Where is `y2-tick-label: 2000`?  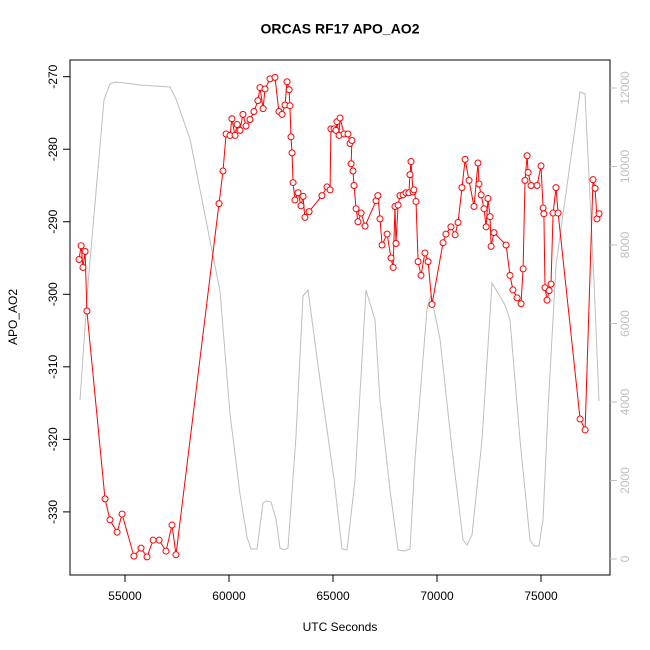 y2-tick-label: 2000 is located at coordinates (625, 480).